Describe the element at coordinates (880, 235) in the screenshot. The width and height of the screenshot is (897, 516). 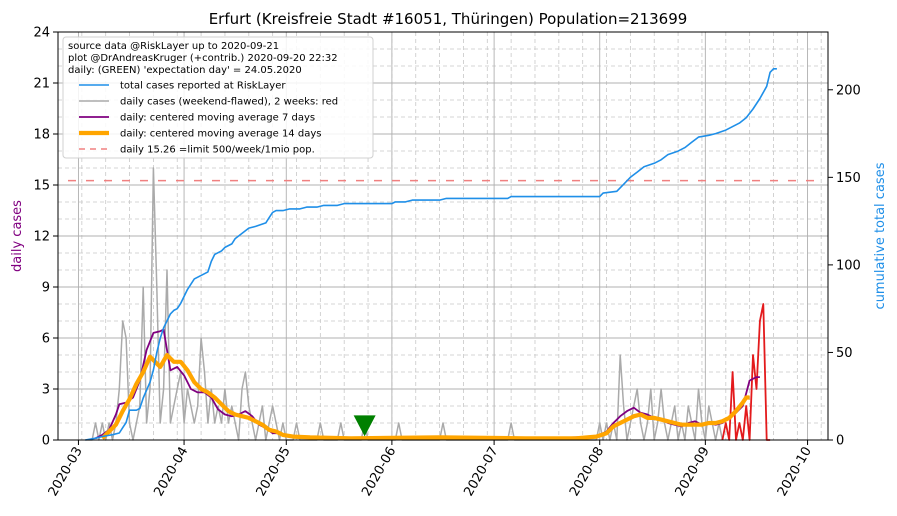
I see `y2-axis-label: cumulative total cases` at that location.